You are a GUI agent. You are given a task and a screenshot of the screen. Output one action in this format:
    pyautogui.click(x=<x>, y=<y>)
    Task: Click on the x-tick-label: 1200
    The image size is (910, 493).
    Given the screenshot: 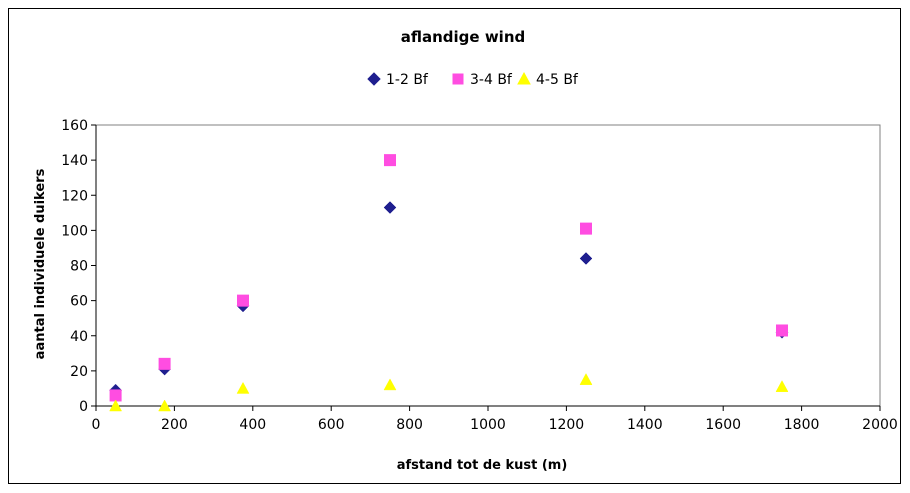 What is the action you would take?
    pyautogui.click(x=567, y=425)
    